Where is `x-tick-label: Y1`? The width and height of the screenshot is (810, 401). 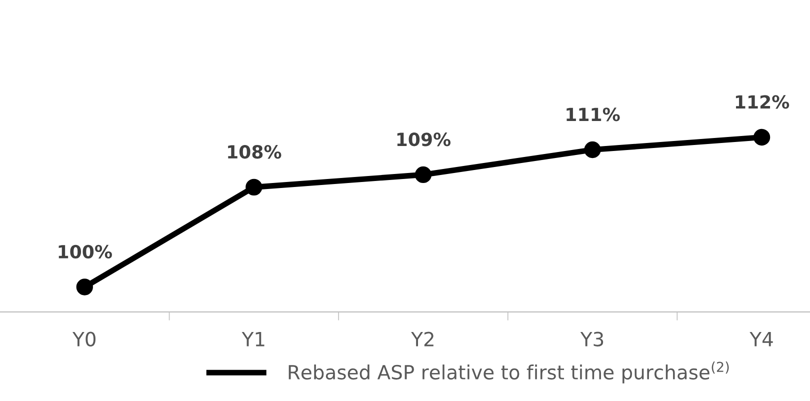 x-tick-label: Y1 is located at coordinates (253, 339).